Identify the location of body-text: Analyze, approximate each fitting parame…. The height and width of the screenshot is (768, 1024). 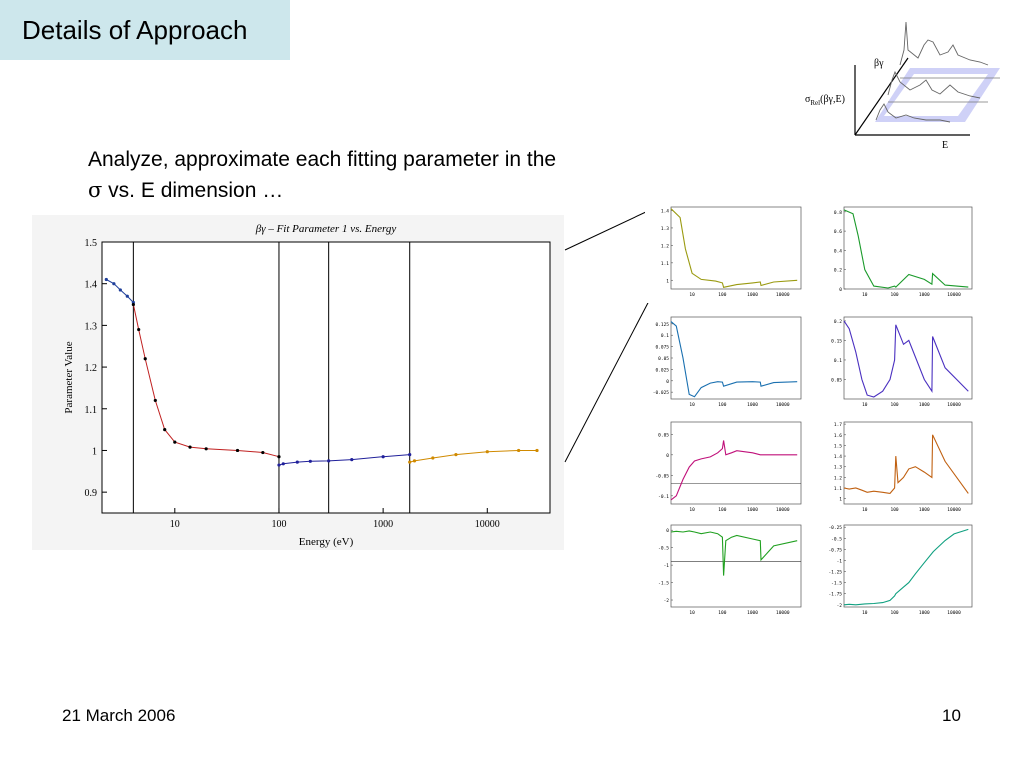
(383, 175).